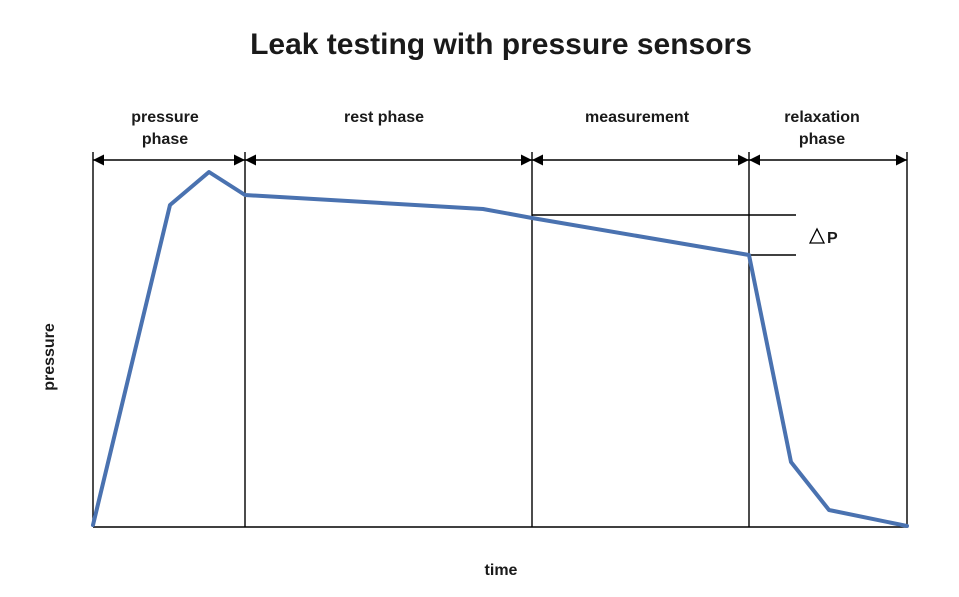  What do you see at coordinates (165, 117) in the screenshot?
I see `phase-label-pressure-line1: pressure` at bounding box center [165, 117].